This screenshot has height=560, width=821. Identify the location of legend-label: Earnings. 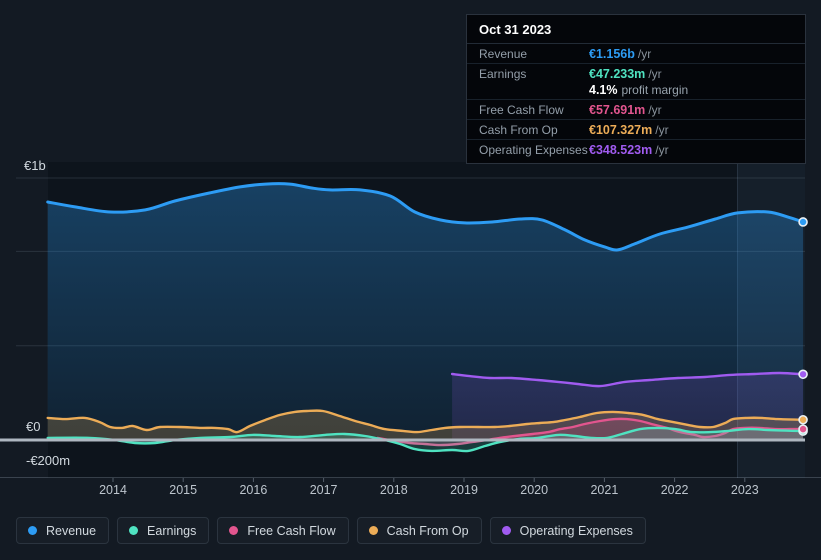
(172, 530).